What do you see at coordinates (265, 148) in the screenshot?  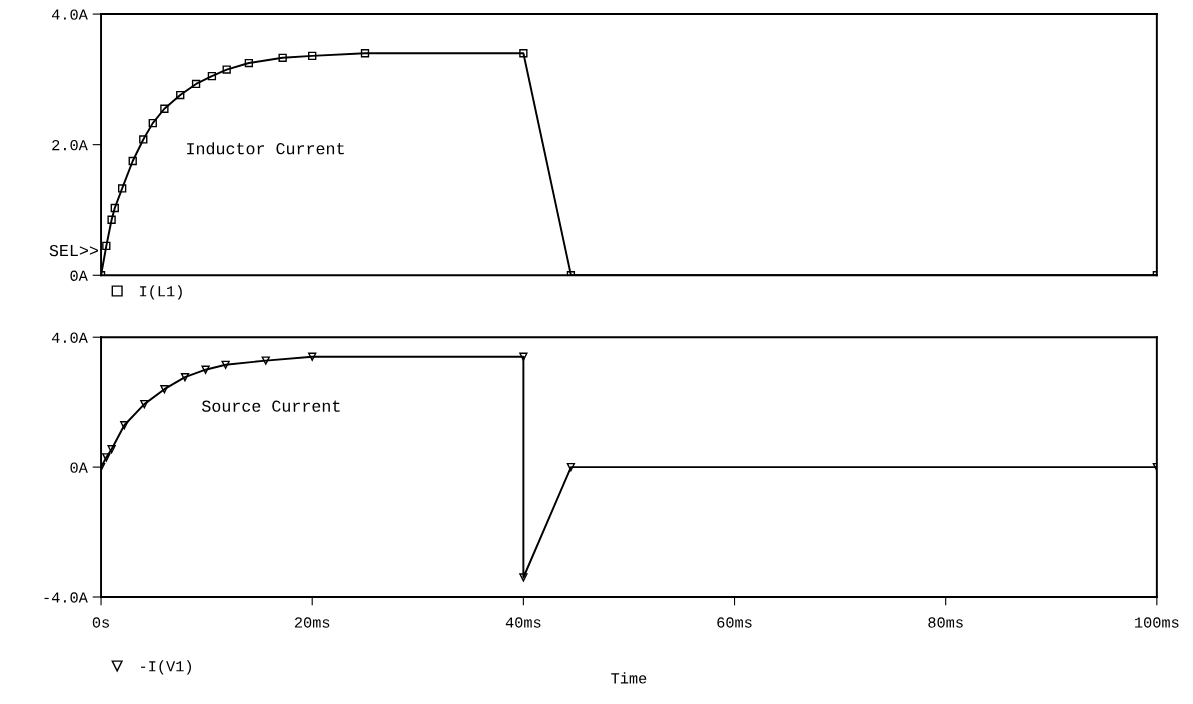 I see `annotation: Inductor Current` at bounding box center [265, 148].